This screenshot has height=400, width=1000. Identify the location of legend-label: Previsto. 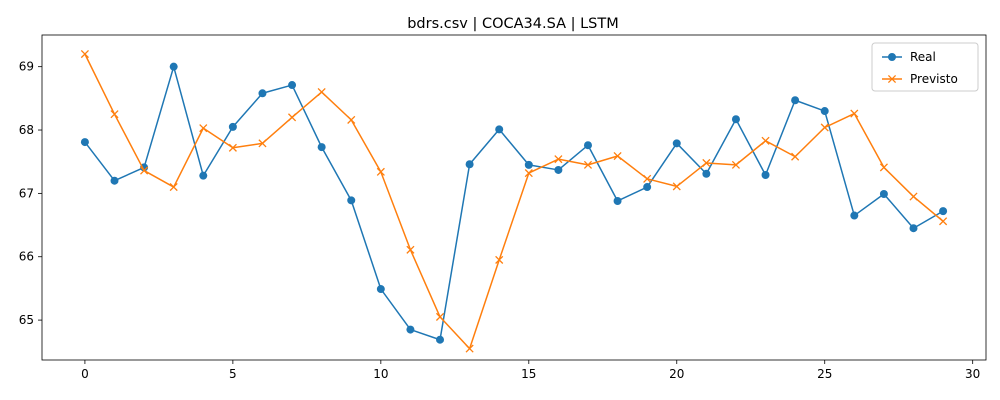
(934, 79).